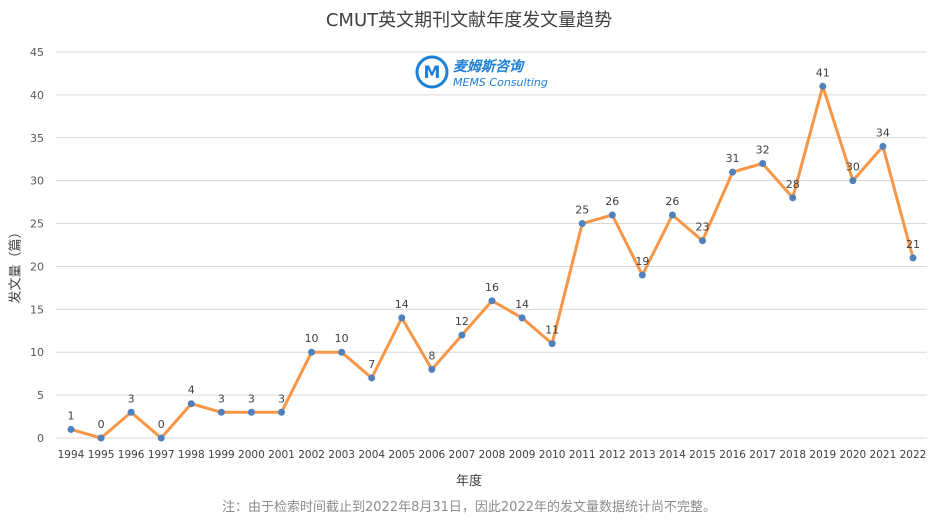 Image resolution: width=938 pixels, height=520 pixels. I want to click on y-tick-label: 5, so click(40, 395).